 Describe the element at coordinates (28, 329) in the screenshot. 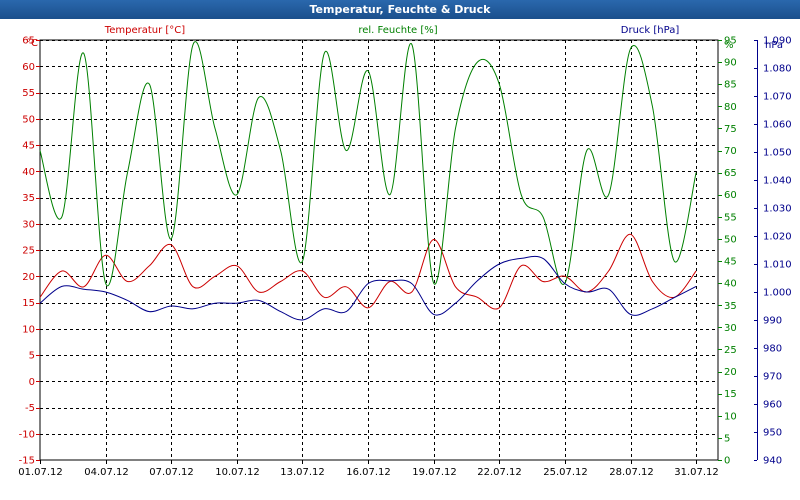

I see `temperature-tick-label: 10` at that location.